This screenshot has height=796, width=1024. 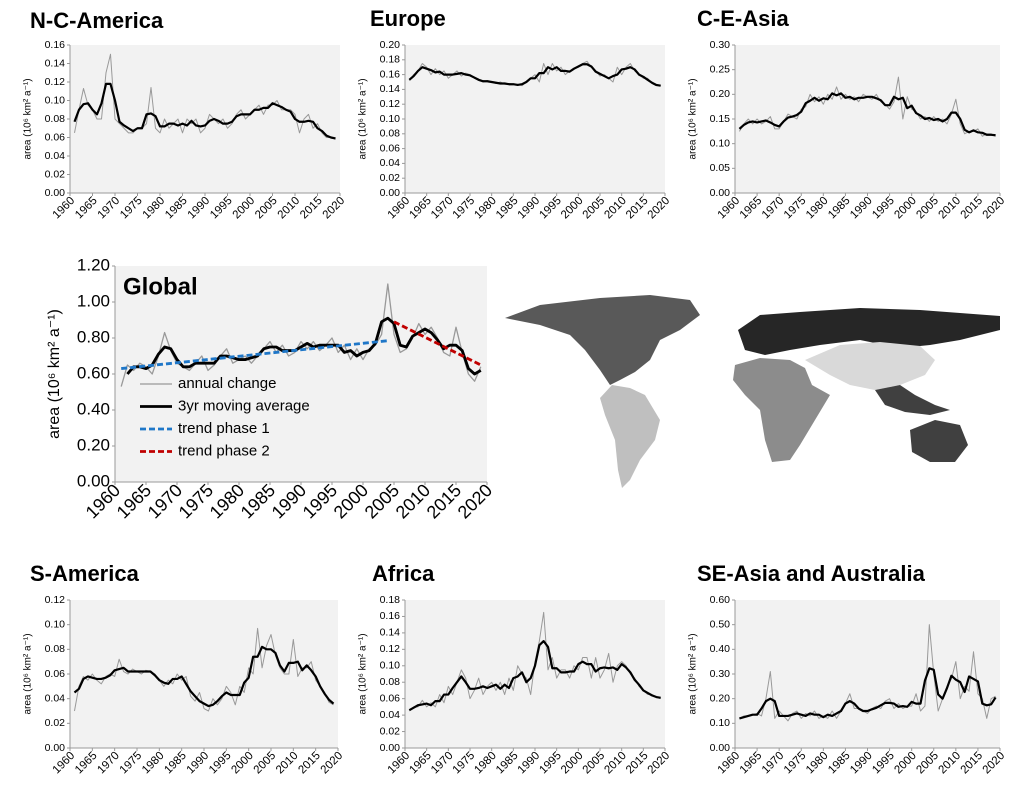 I want to click on map-central-east-asia, so click(x=870, y=366).